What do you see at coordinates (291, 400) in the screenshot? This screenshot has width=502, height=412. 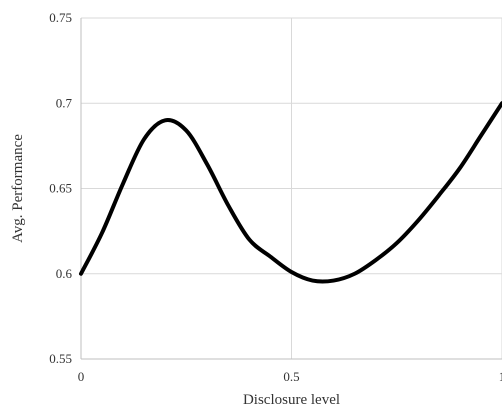 I see `x-axis-title: Disclosure level` at bounding box center [291, 400].